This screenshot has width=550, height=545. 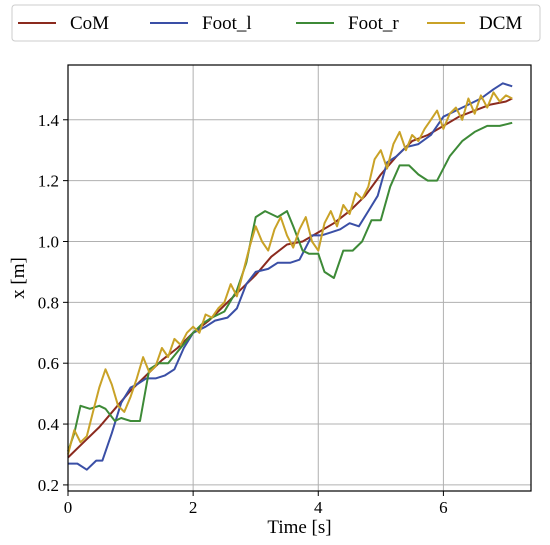 I want to click on legend: CoM Foot_l Foot_r DCM, so click(x=276, y=23).